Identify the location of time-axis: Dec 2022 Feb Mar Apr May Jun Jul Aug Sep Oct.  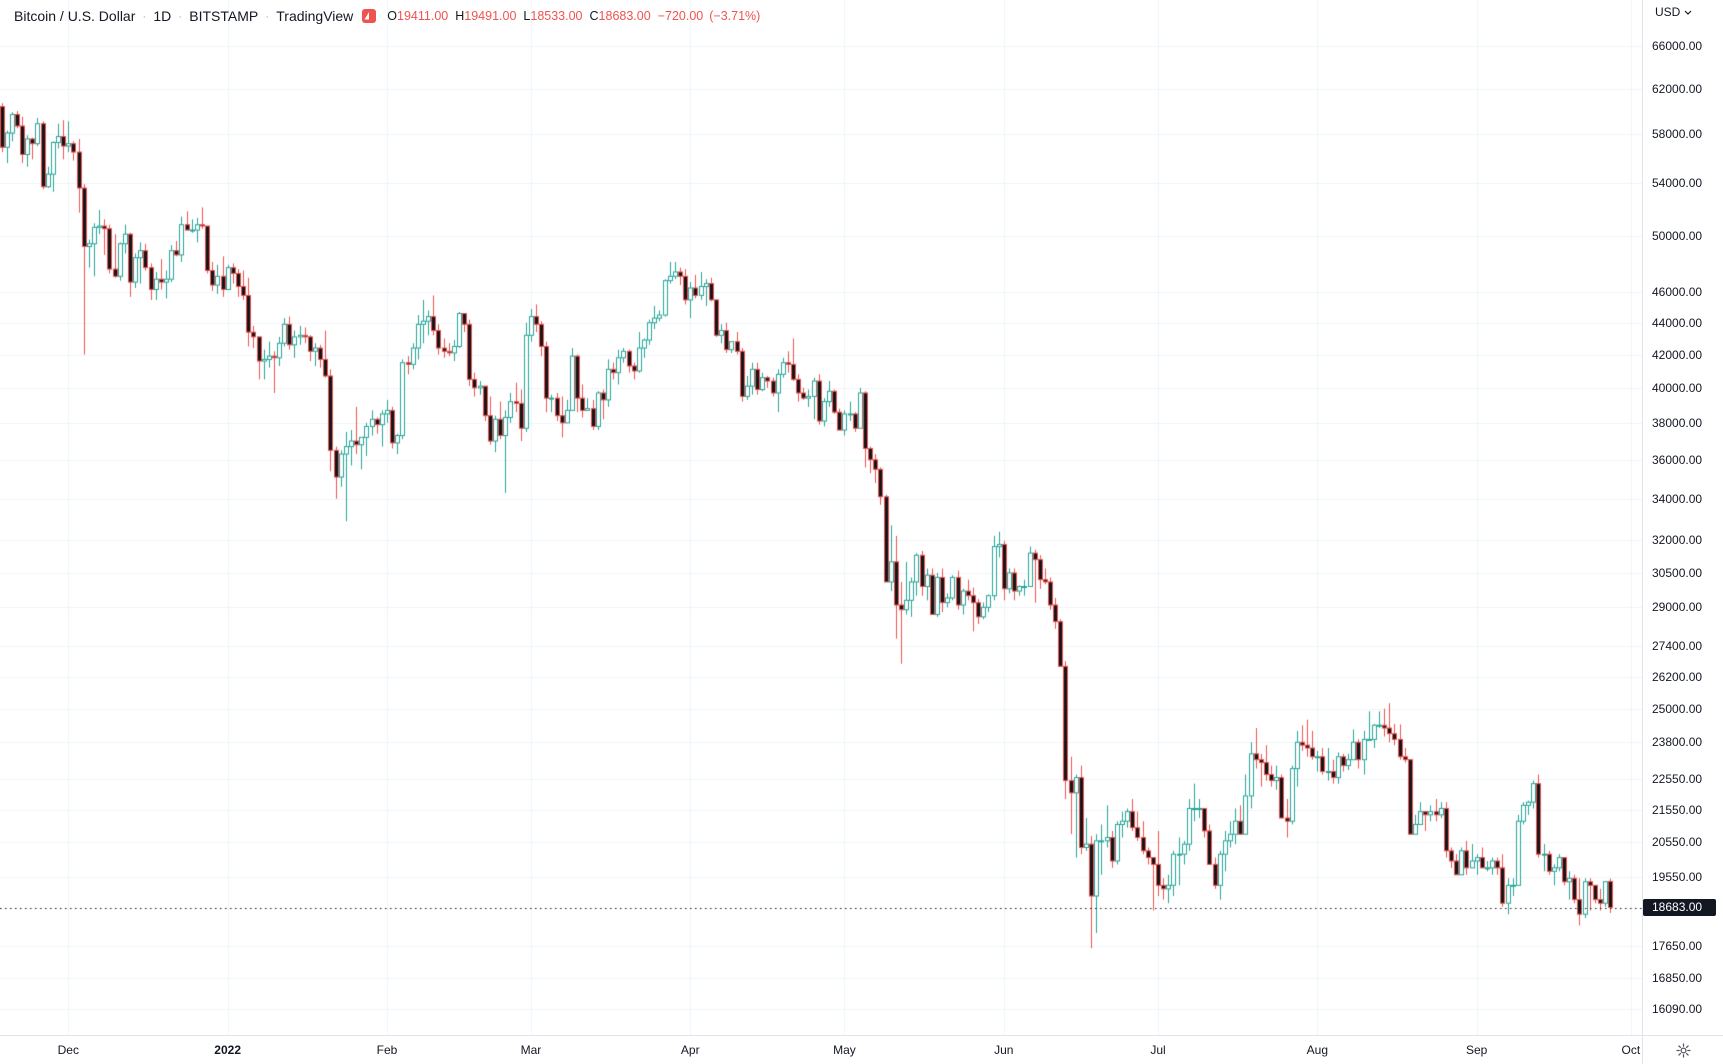
(821, 1049).